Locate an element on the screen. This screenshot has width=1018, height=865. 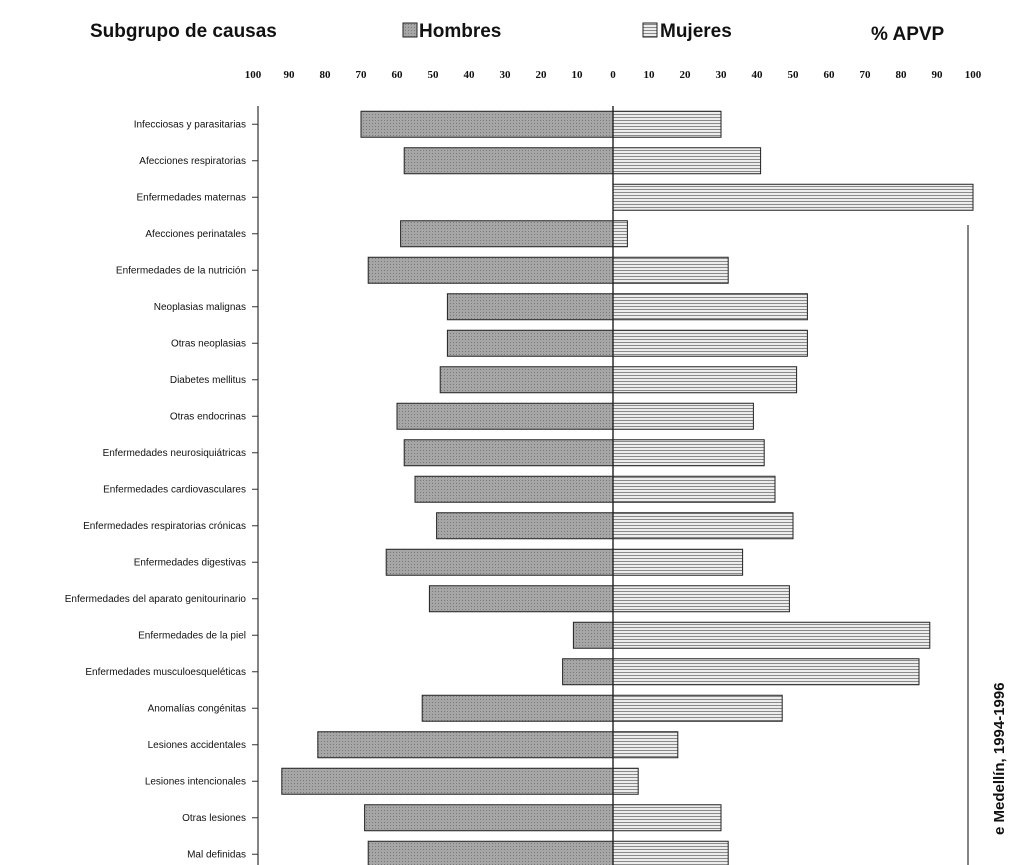
category-label: Enfermedades musculoesqueléticas is located at coordinates (165, 672).